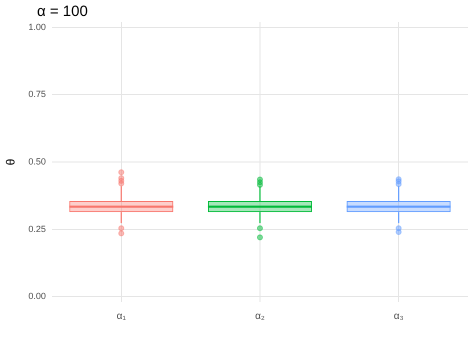 Image resolution: width=474 pixels, height=338 pixels. Describe the element at coordinates (37, 94) in the screenshot. I see `y-tick-label: 0.75` at that location.